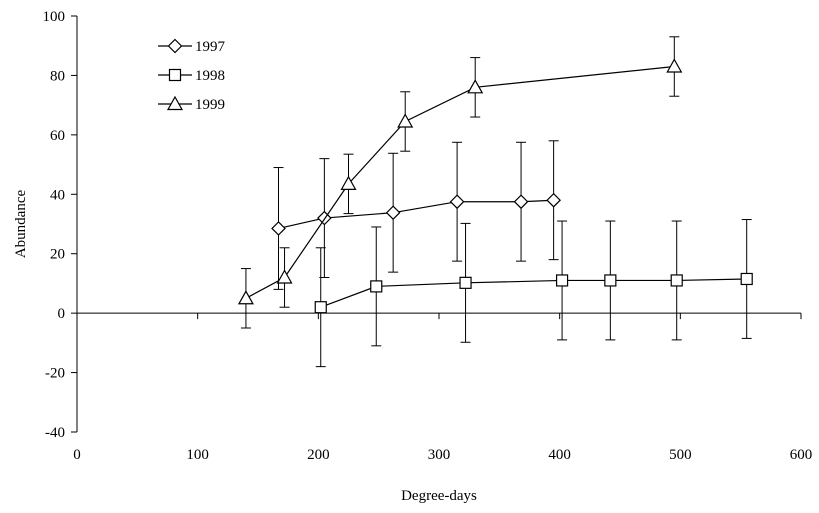 The height and width of the screenshot is (513, 819). I want to click on y-axis-label: Abundance, so click(21, 224).